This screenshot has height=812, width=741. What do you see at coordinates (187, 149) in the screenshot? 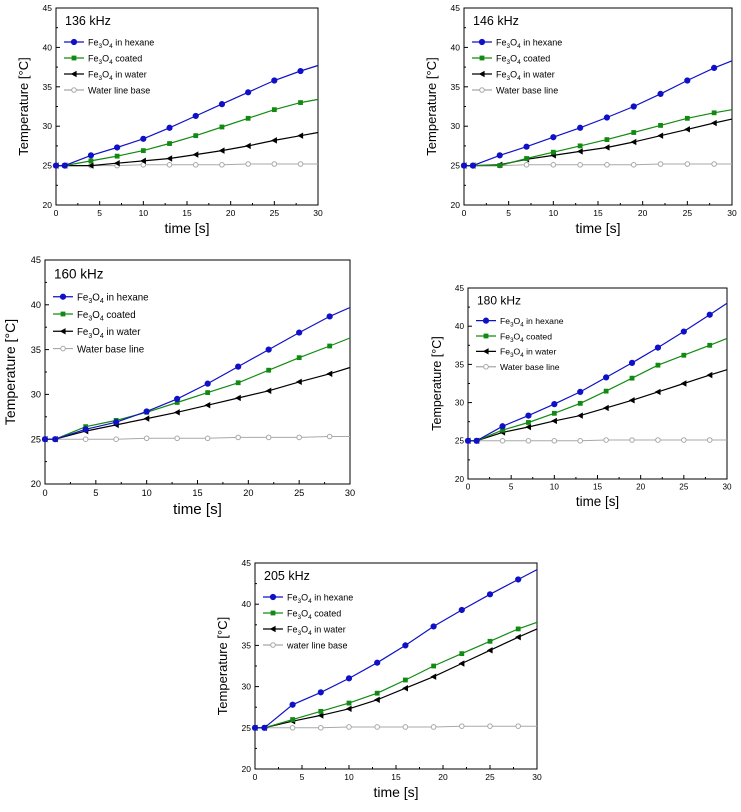
I see `series-line-water` at bounding box center [187, 149].